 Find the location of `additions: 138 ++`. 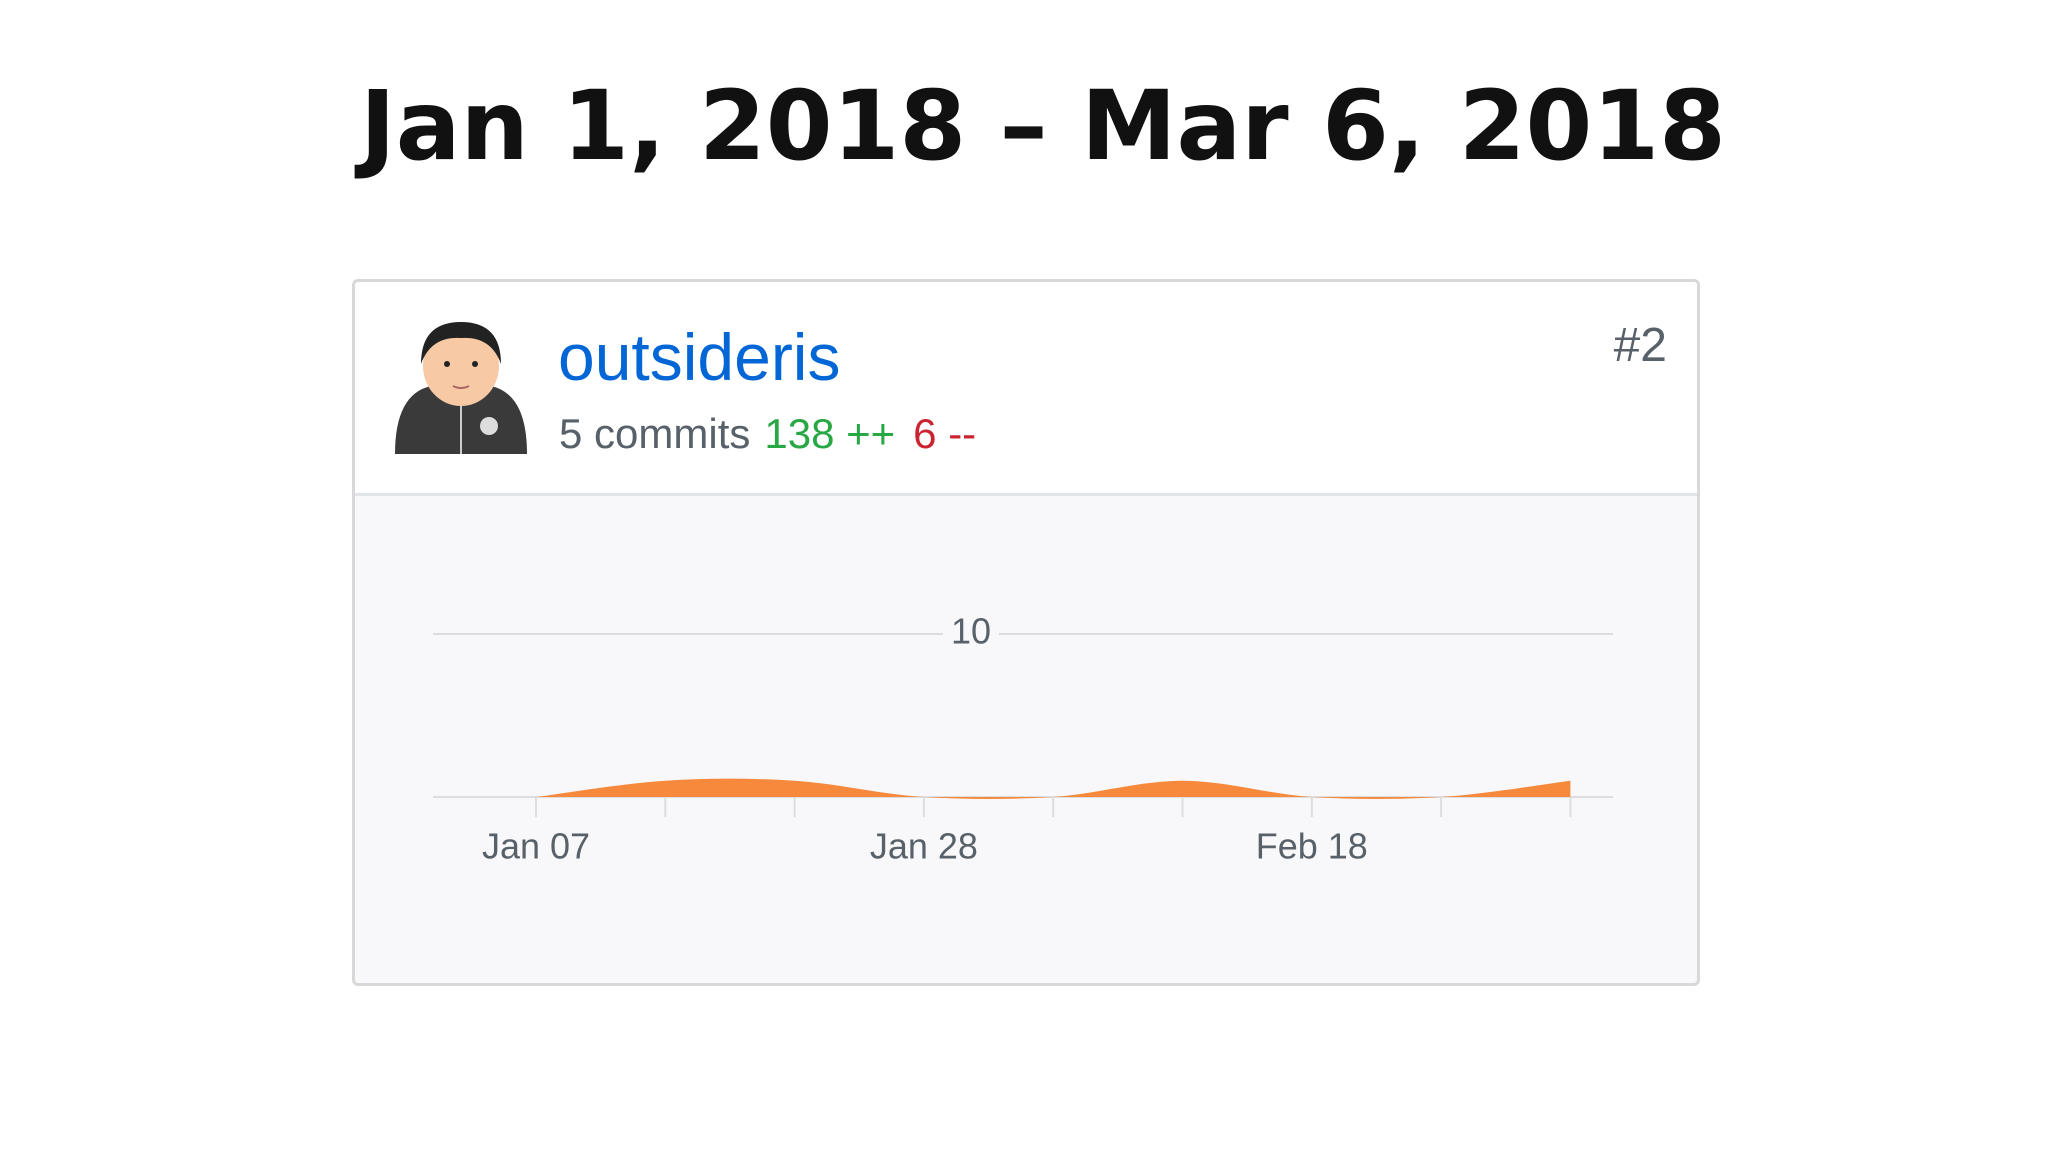

additions: 138 ++ is located at coordinates (830, 433).